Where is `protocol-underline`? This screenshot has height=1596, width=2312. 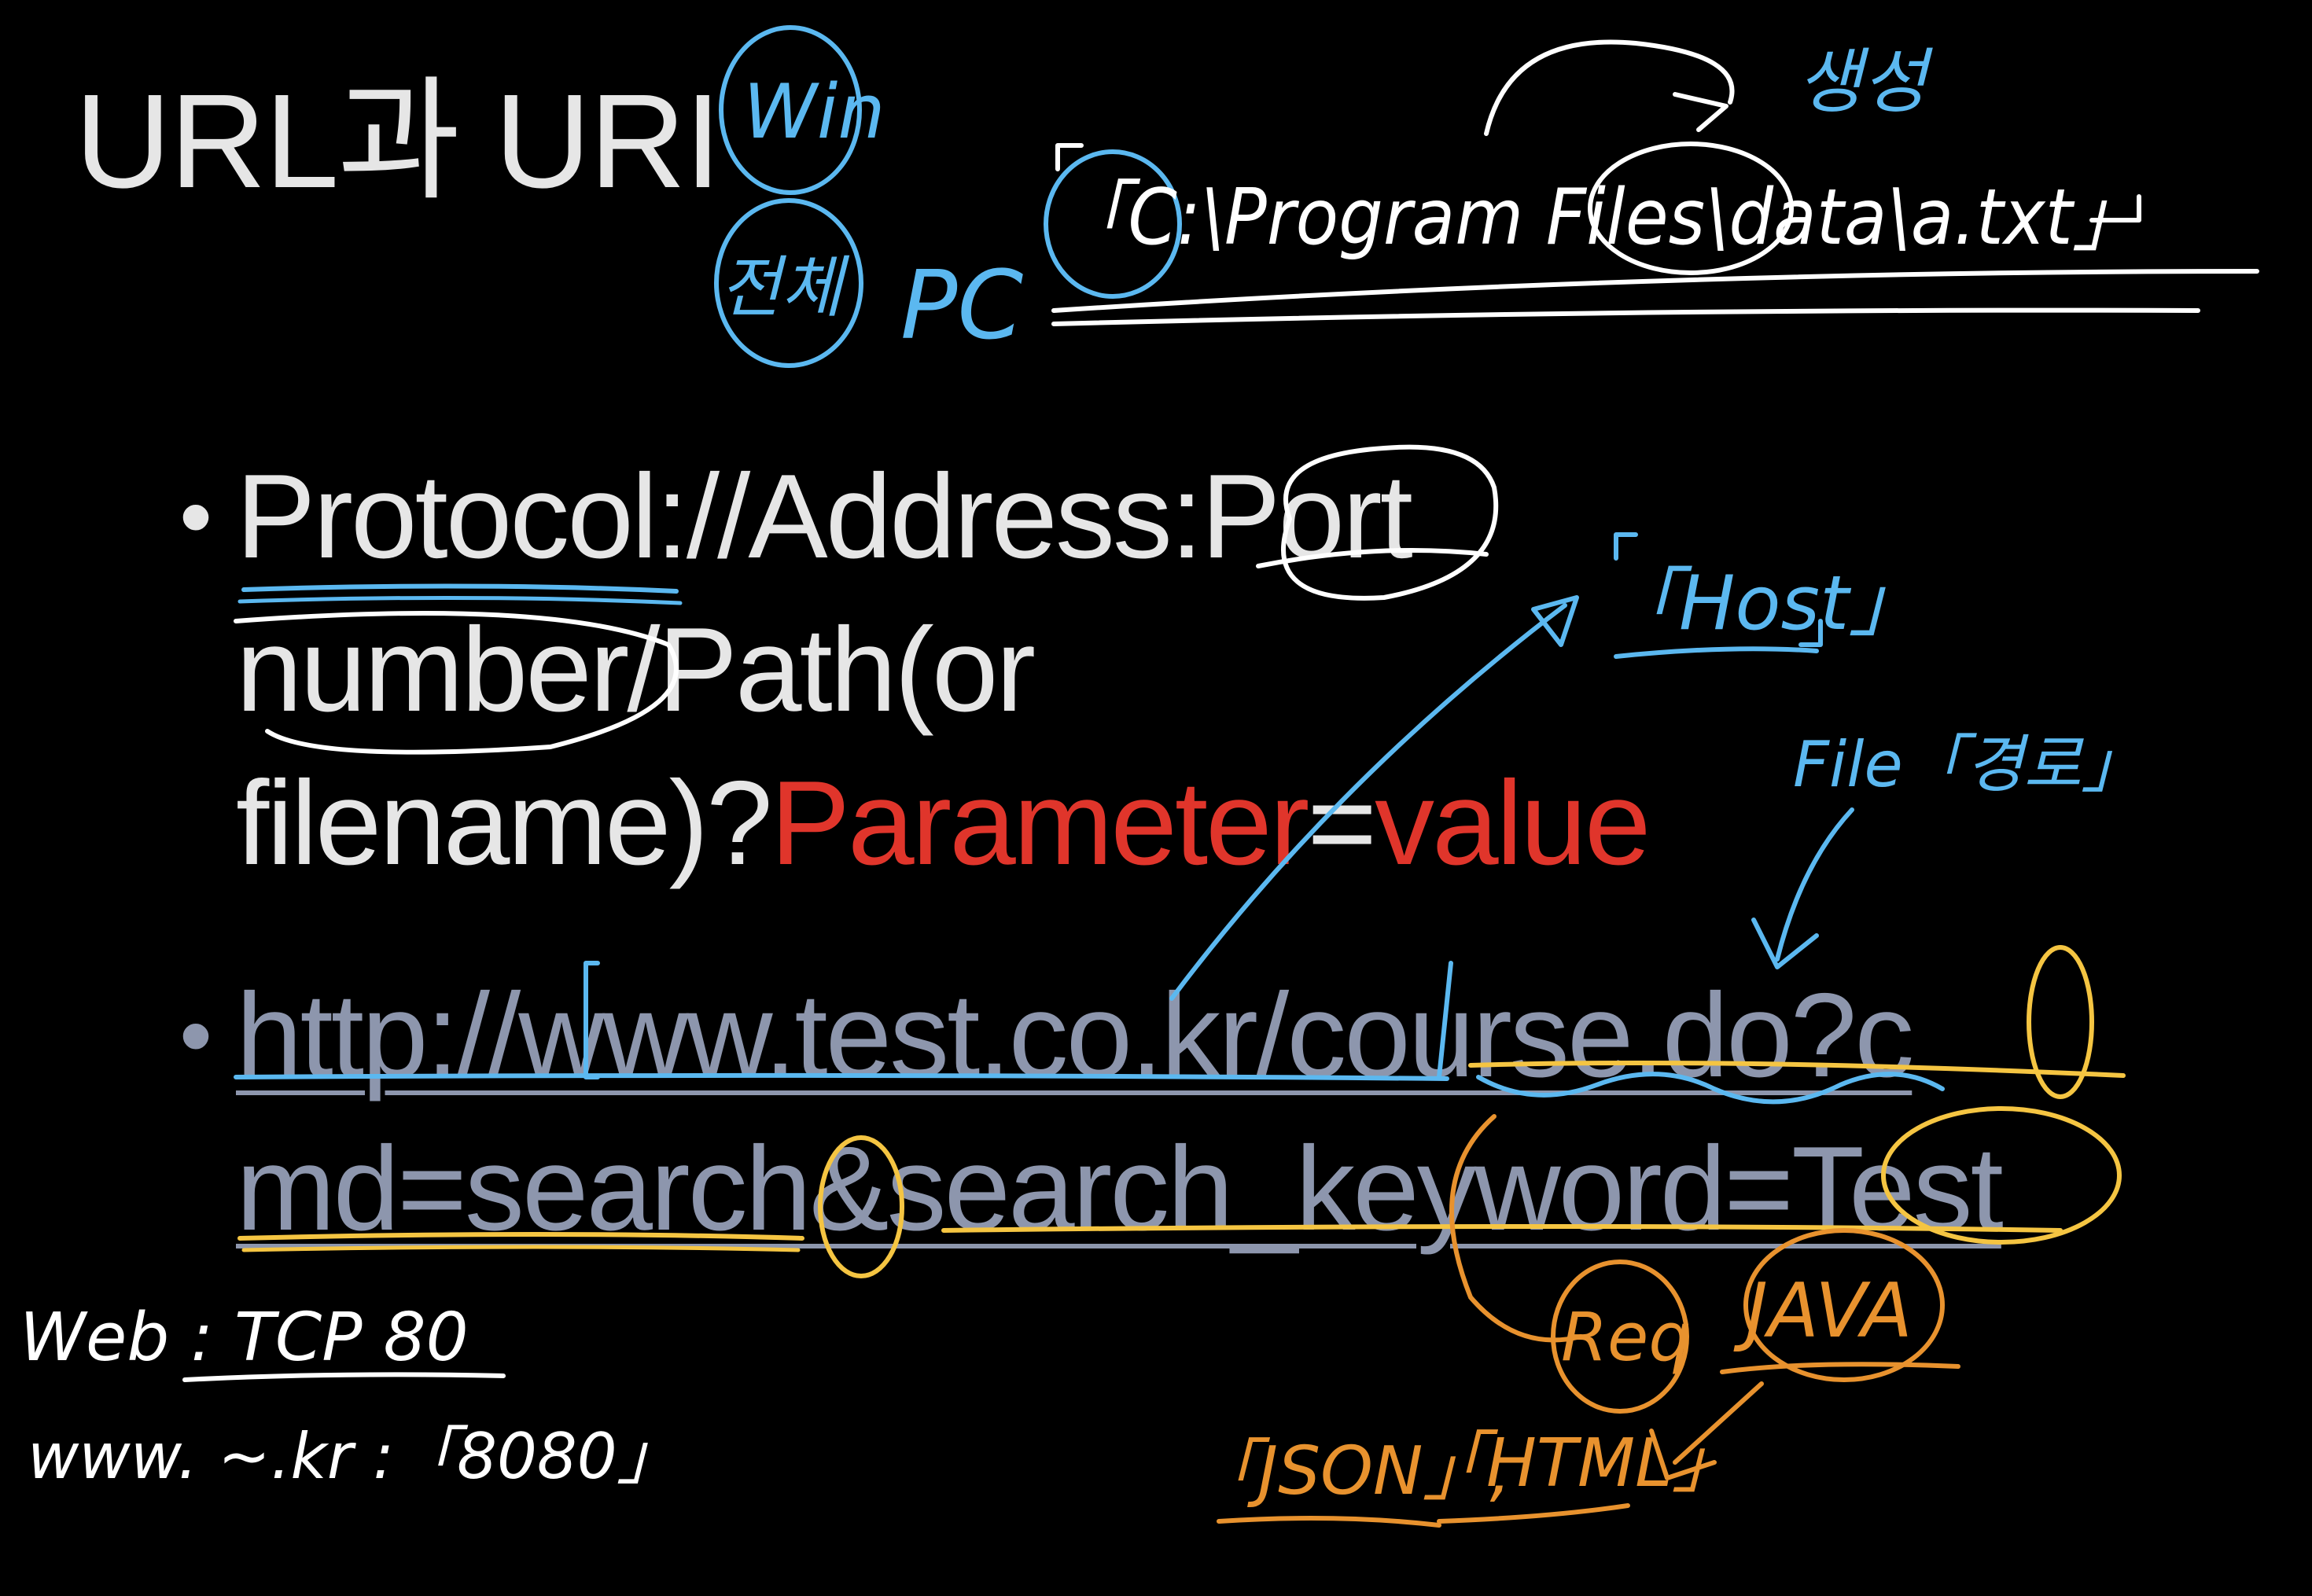 protocol-underline is located at coordinates (460, 588).